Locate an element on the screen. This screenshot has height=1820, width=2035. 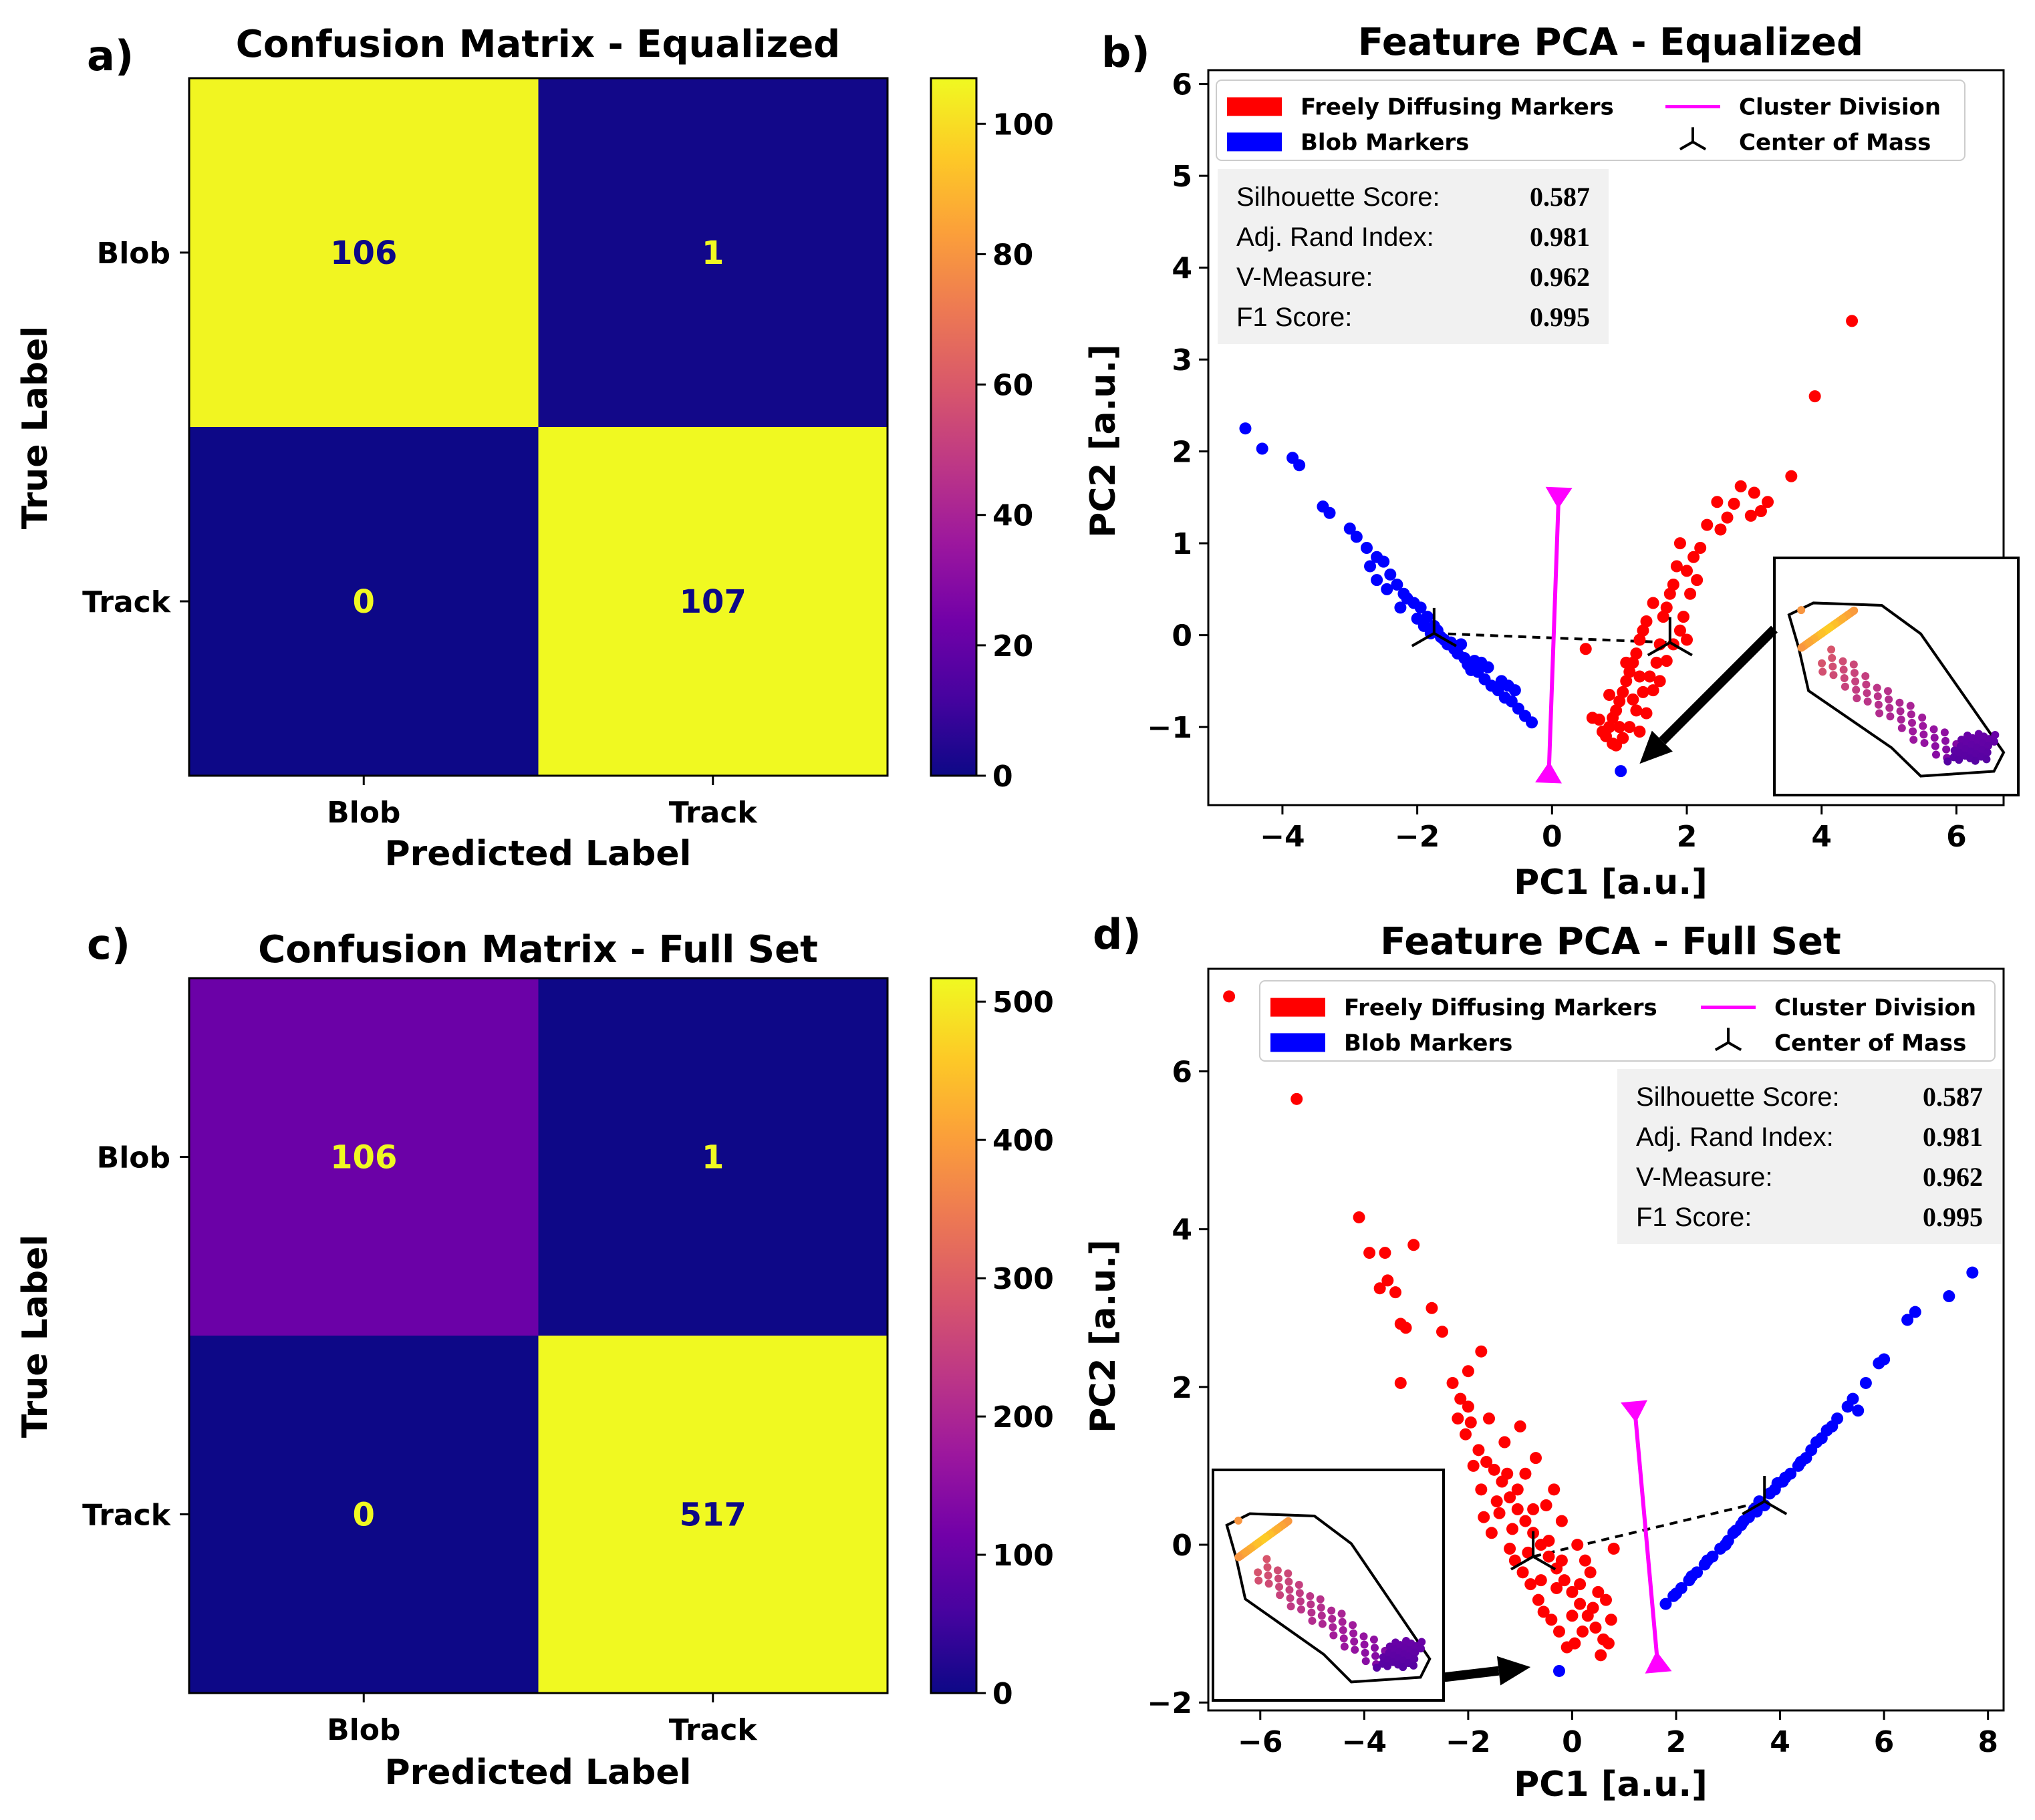
plot-frame is located at coordinates (538, 427).